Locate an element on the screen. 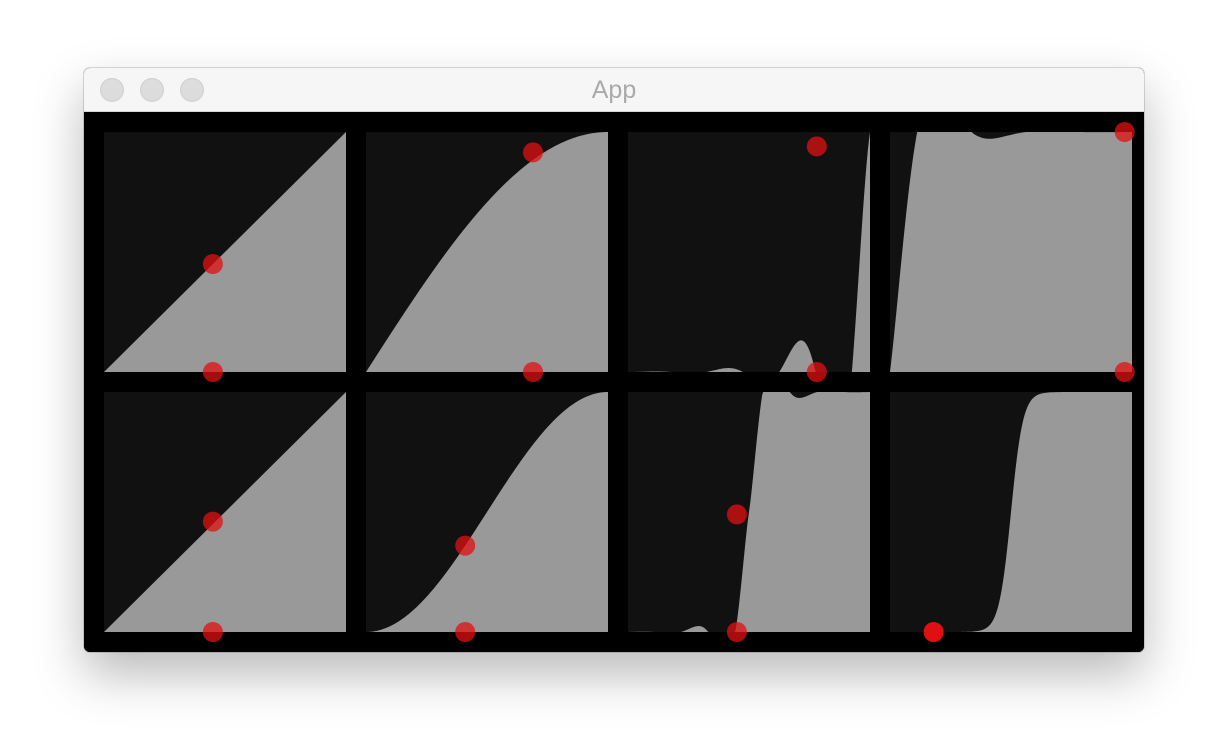  title-bar: App is located at coordinates (614, 90).